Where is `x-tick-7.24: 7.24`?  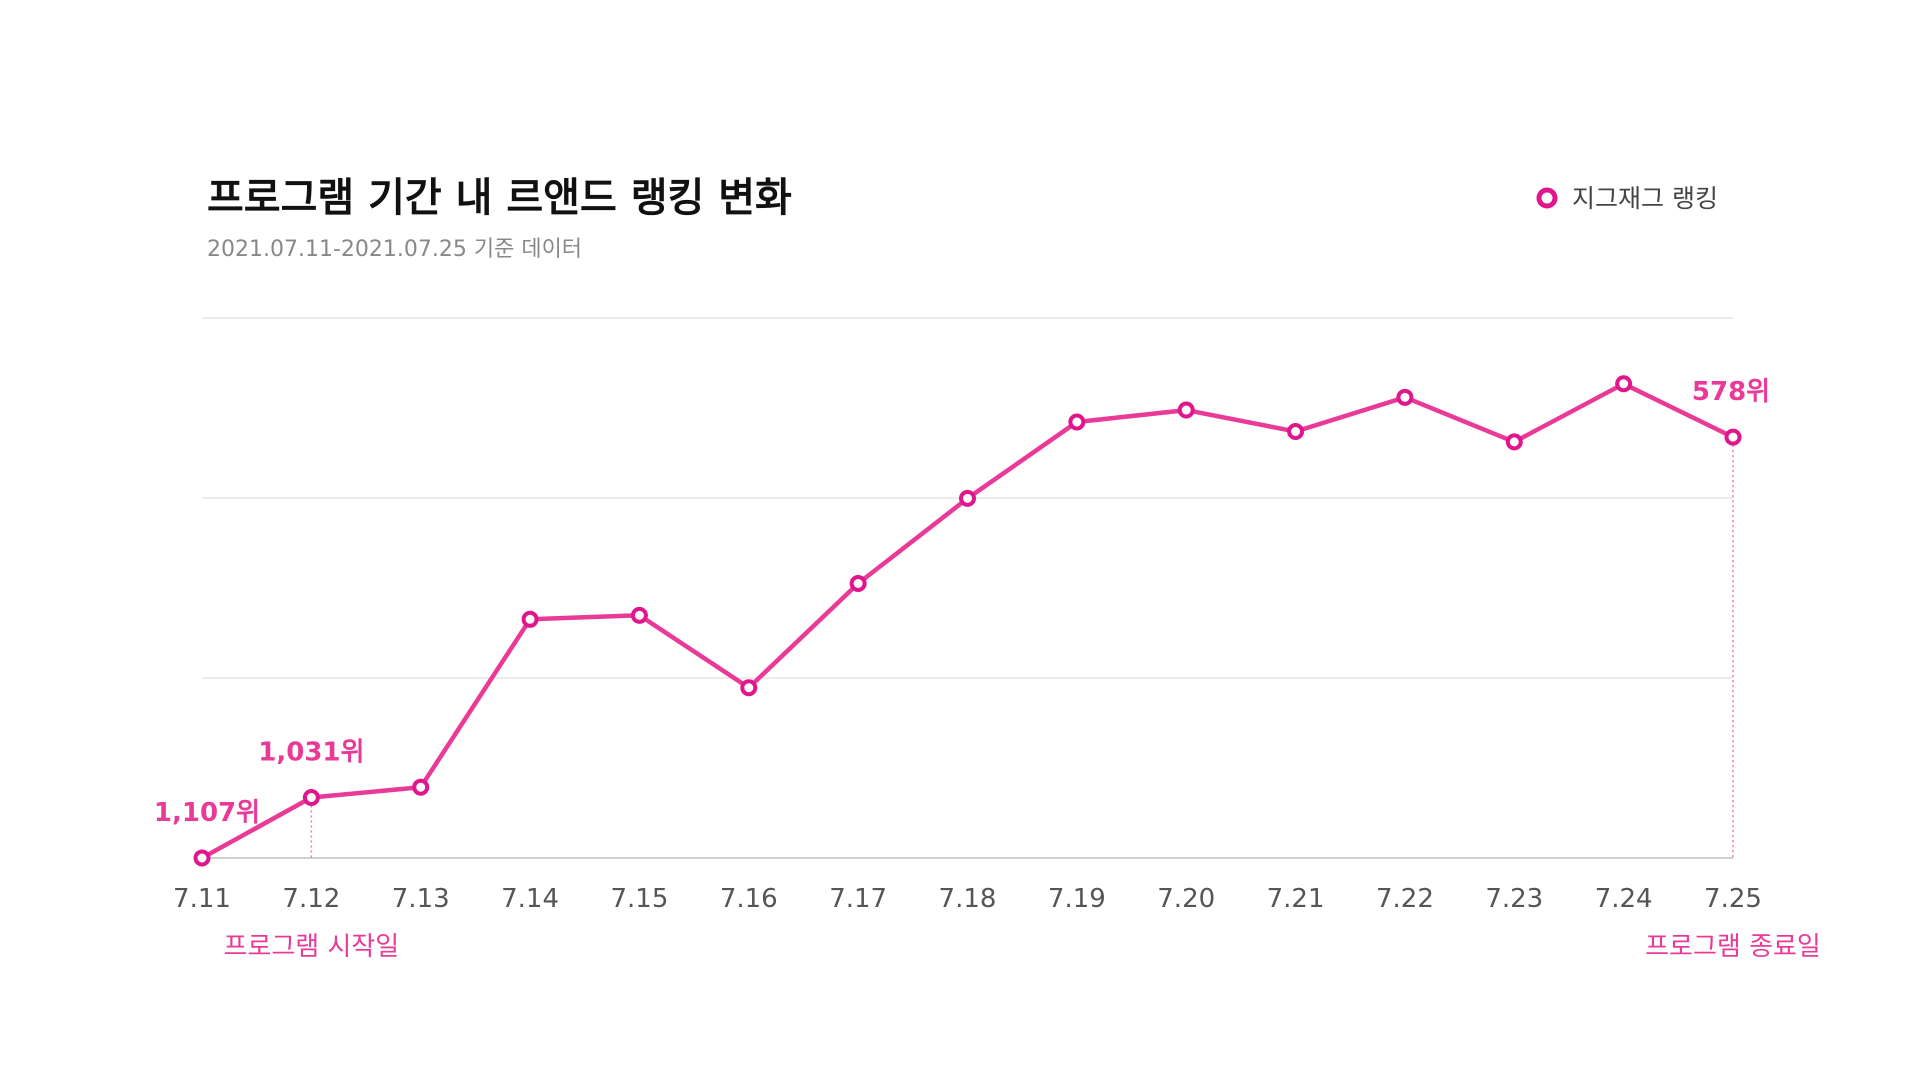
x-tick-7.24: 7.24 is located at coordinates (1624, 899).